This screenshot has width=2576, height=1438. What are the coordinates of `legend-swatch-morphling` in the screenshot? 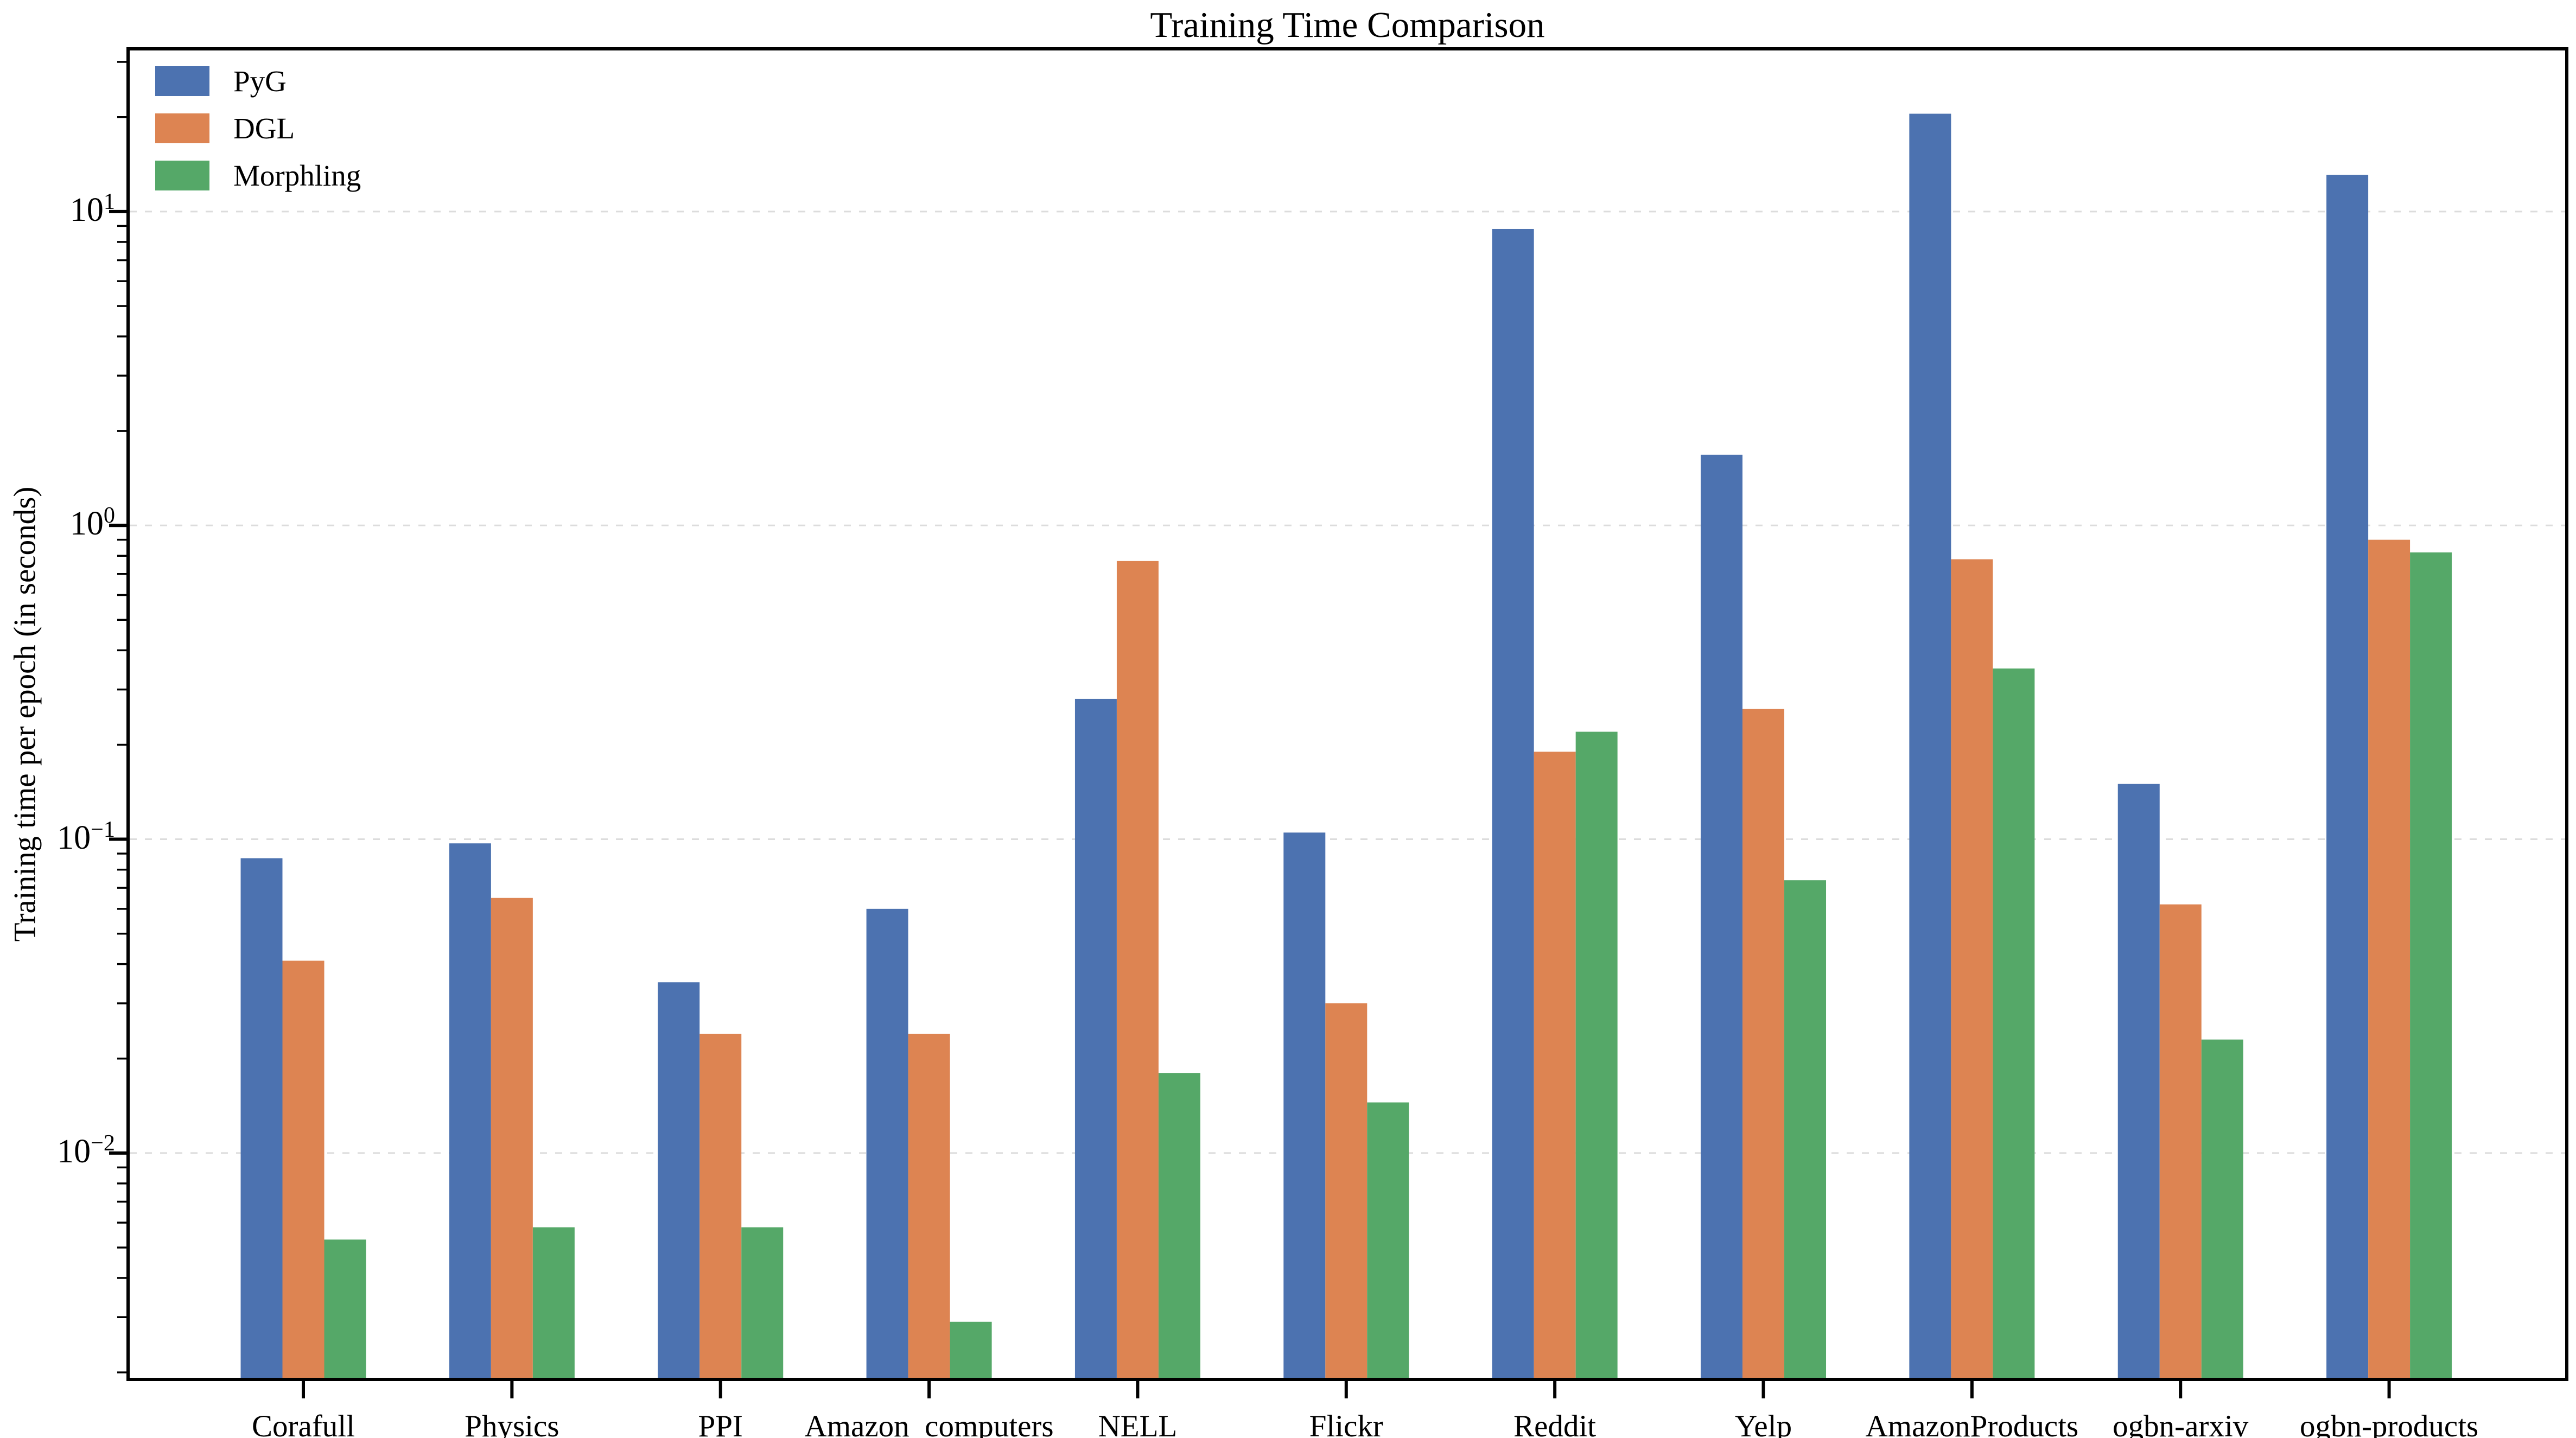 It's located at (182, 175).